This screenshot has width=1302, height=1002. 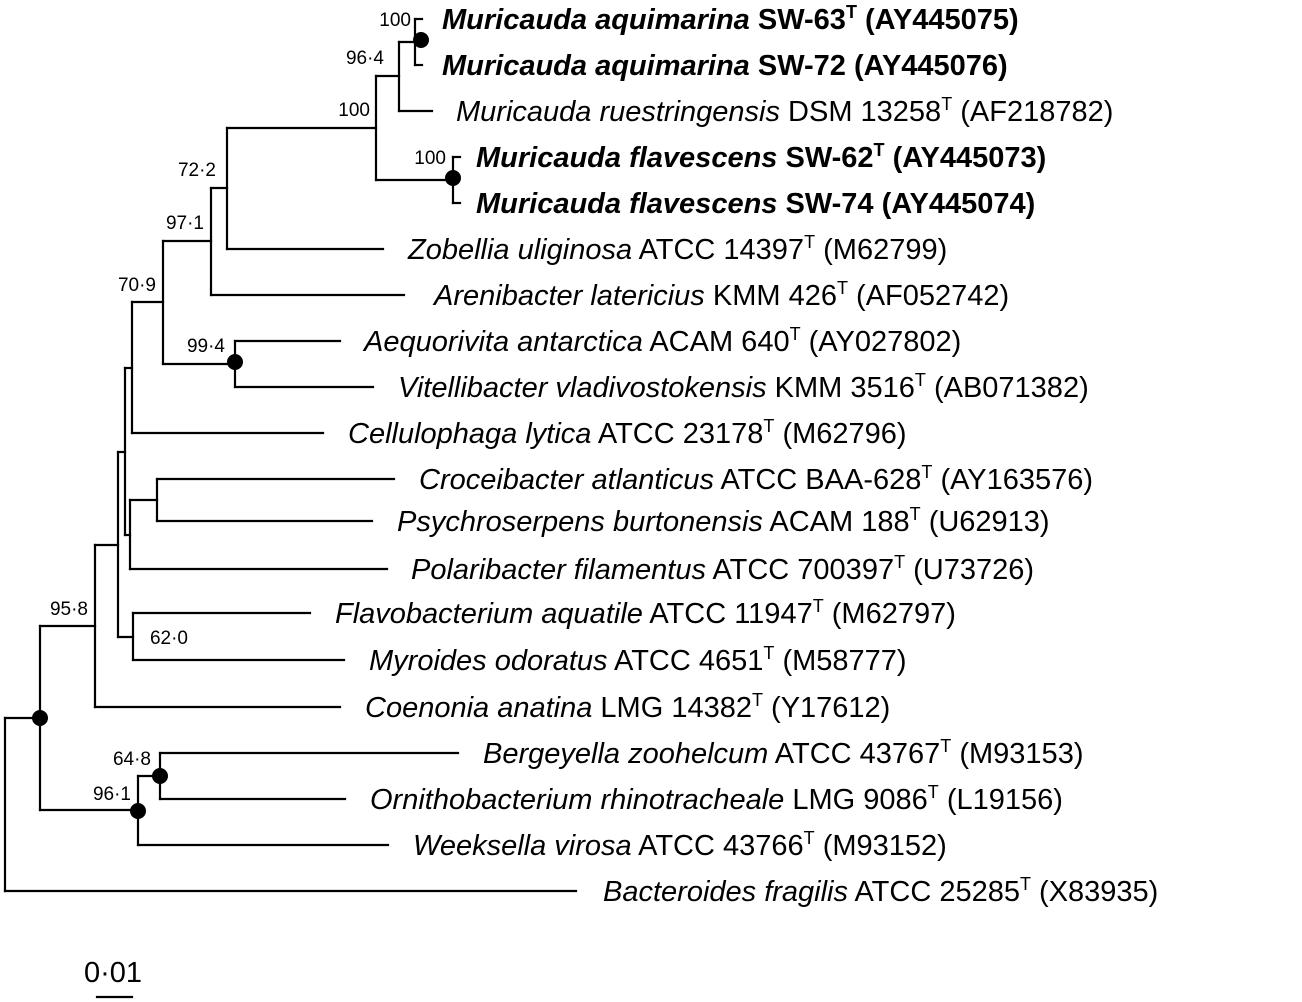 What do you see at coordinates (488, 661) in the screenshot?
I see `species-name: Myroides odoratus` at bounding box center [488, 661].